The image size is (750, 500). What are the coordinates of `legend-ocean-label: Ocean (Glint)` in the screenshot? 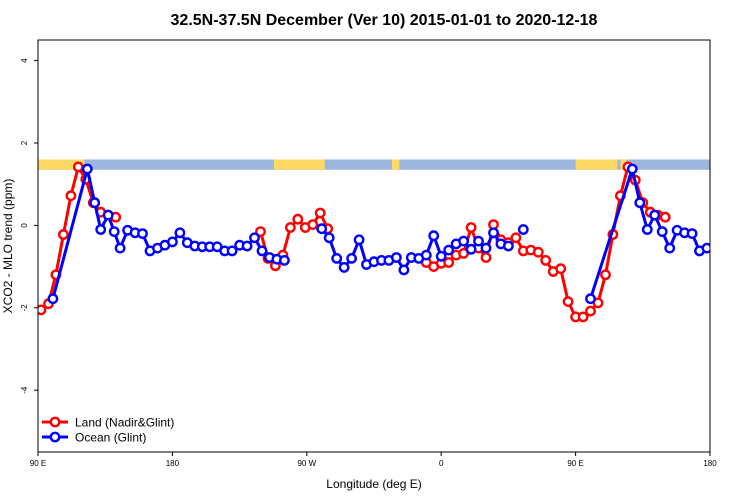 It's located at (110, 438).